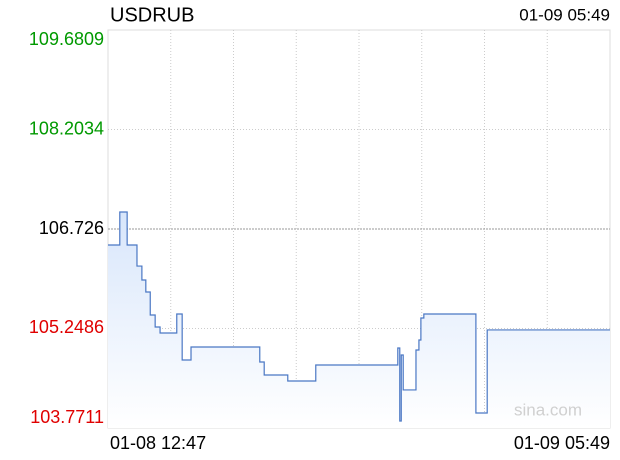 The image size is (620, 460). Describe the element at coordinates (71, 228) in the screenshot. I see `y-tick-label: 106.726` at that location.